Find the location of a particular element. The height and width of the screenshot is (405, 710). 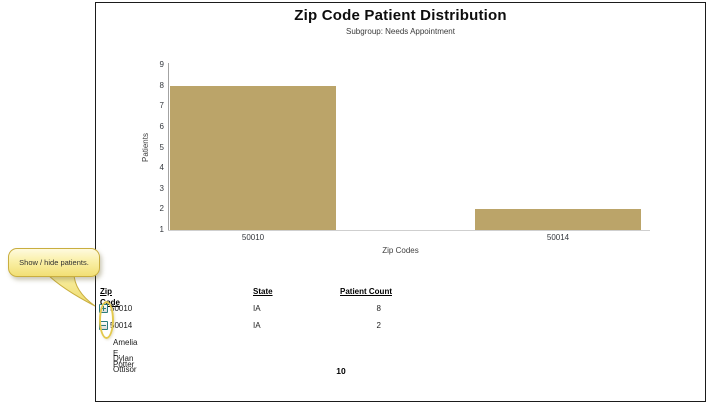

y-tick-label: 6 is located at coordinates (161, 126).